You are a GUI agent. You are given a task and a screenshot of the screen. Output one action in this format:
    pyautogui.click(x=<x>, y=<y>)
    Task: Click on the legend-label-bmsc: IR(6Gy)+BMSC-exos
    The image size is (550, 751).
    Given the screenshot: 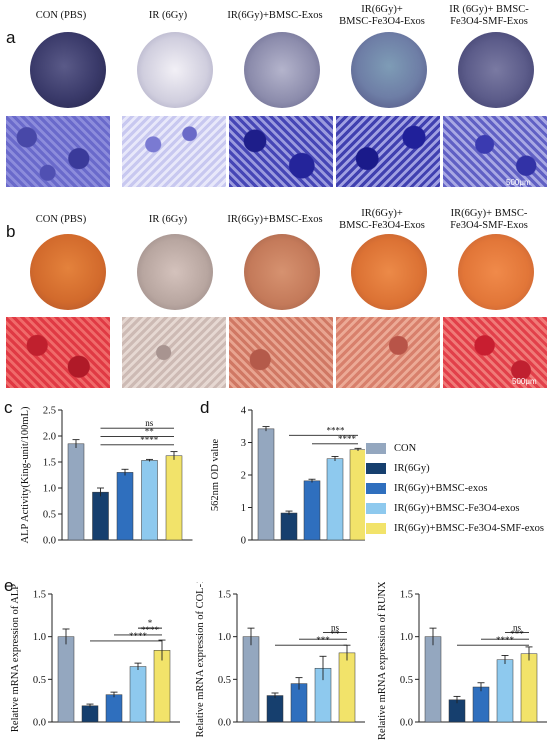 What is the action you would take?
    pyautogui.click(x=441, y=488)
    